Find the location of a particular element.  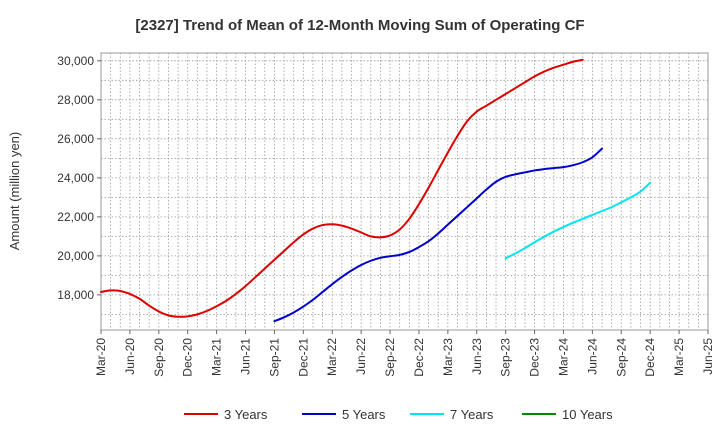

x-tick-label: Dec-22 is located at coordinates (419, 357).